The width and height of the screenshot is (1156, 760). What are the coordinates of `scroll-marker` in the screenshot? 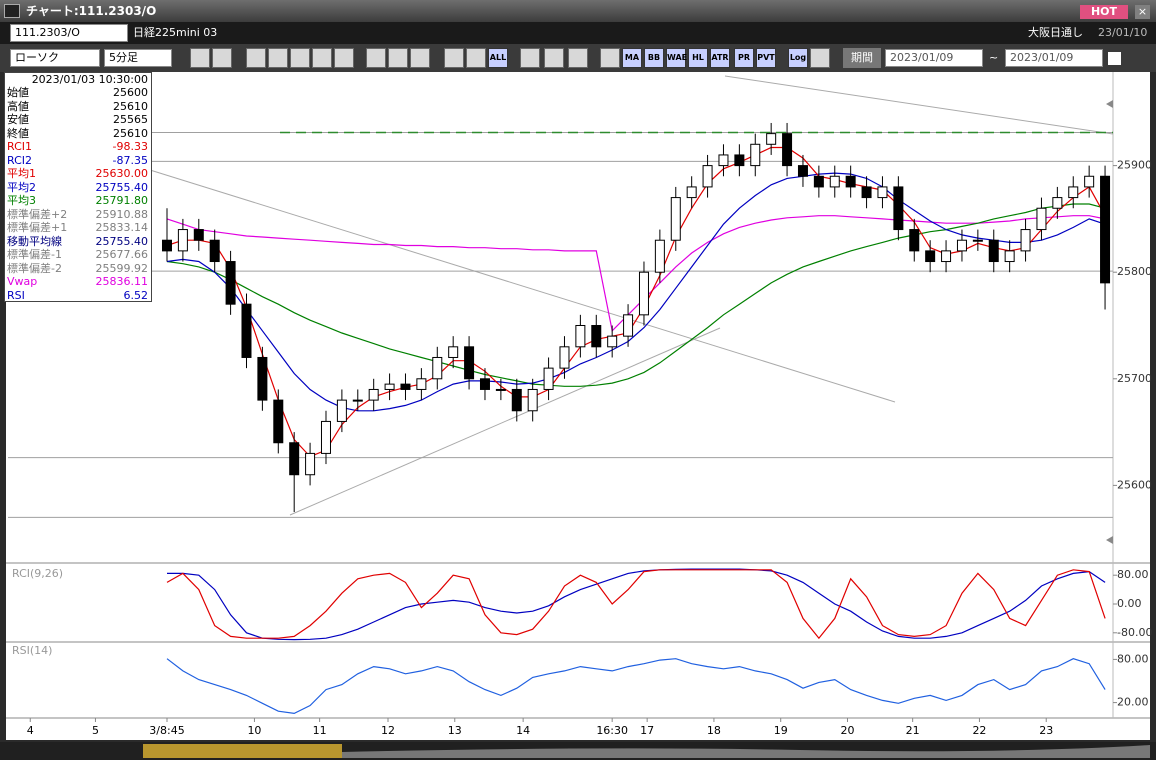 It's located at (1109, 540).